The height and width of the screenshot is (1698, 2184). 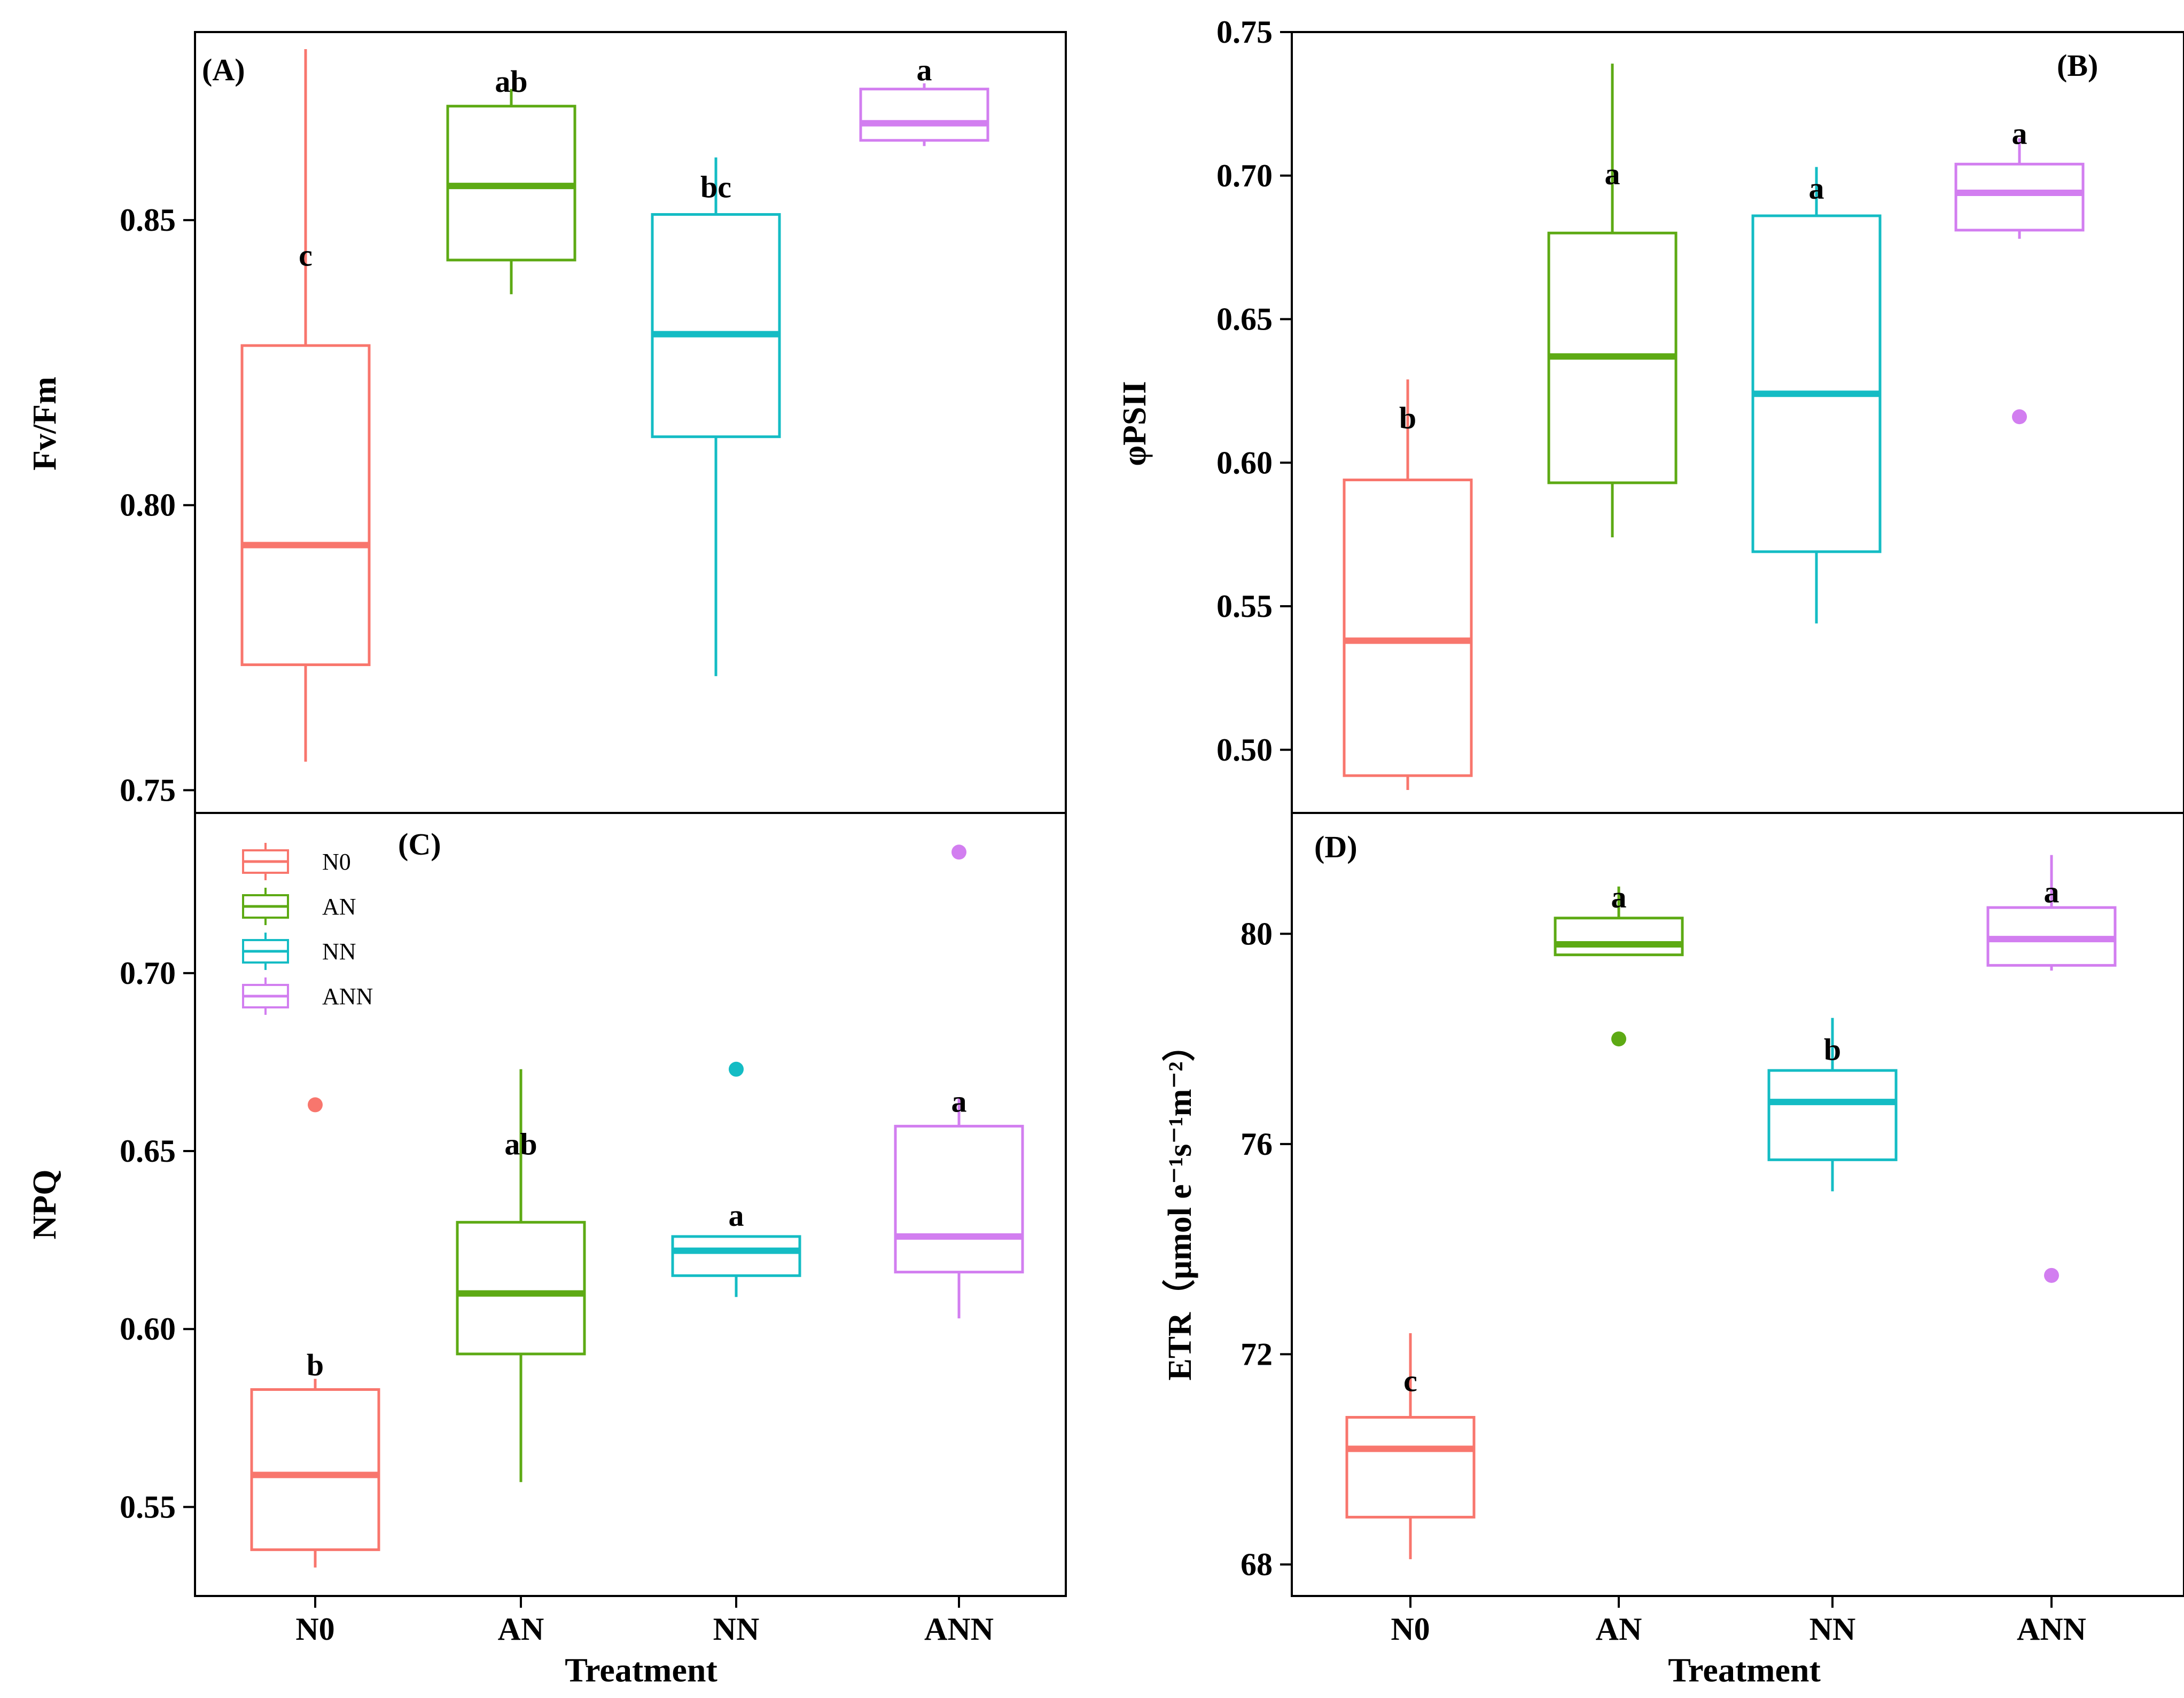 I want to click on panel-d-xtick-label: N0, so click(x=1410, y=1629).